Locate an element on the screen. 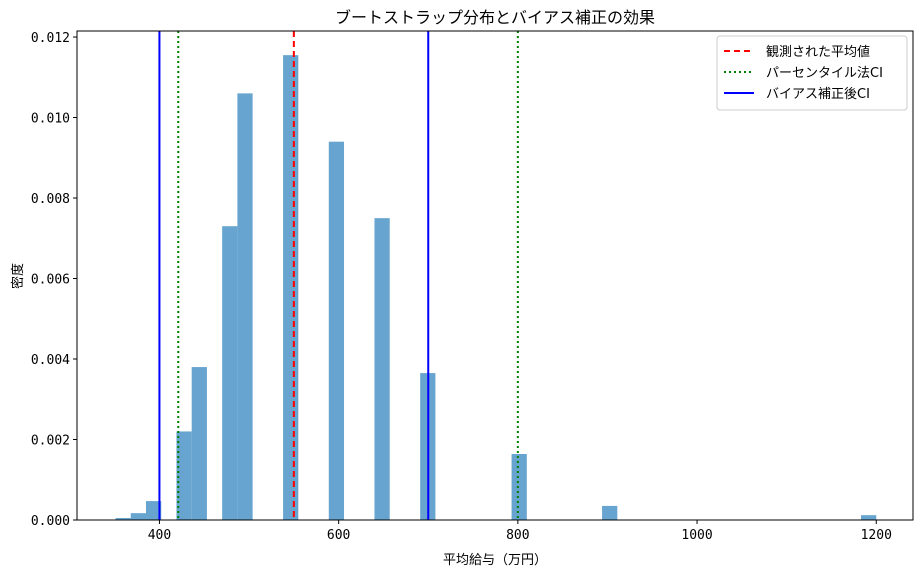  legend-box is located at coordinates (812, 73).